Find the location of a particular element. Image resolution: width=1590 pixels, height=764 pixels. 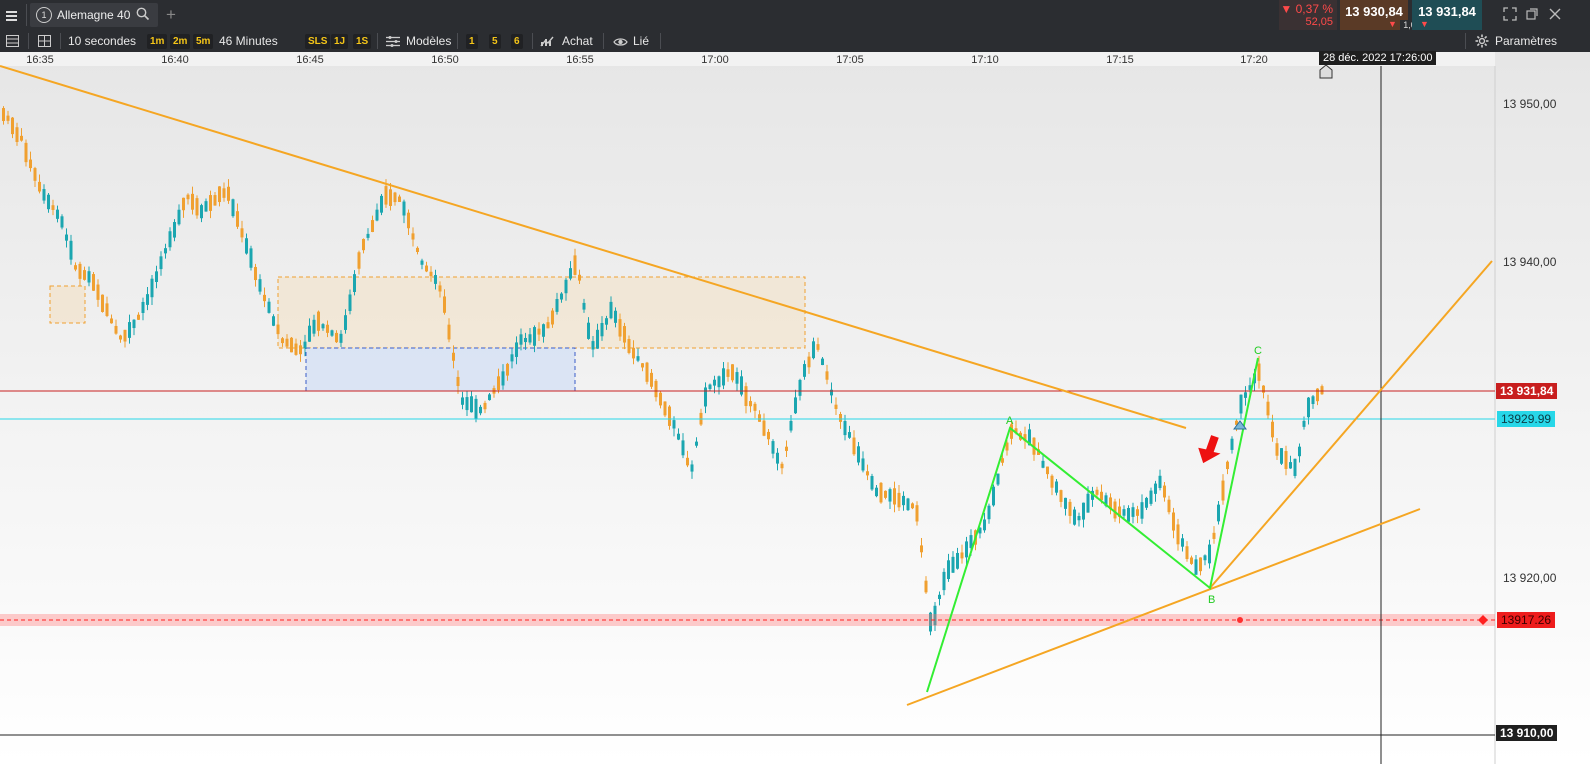

alert-marker-icon is located at coordinates (1240, 425).